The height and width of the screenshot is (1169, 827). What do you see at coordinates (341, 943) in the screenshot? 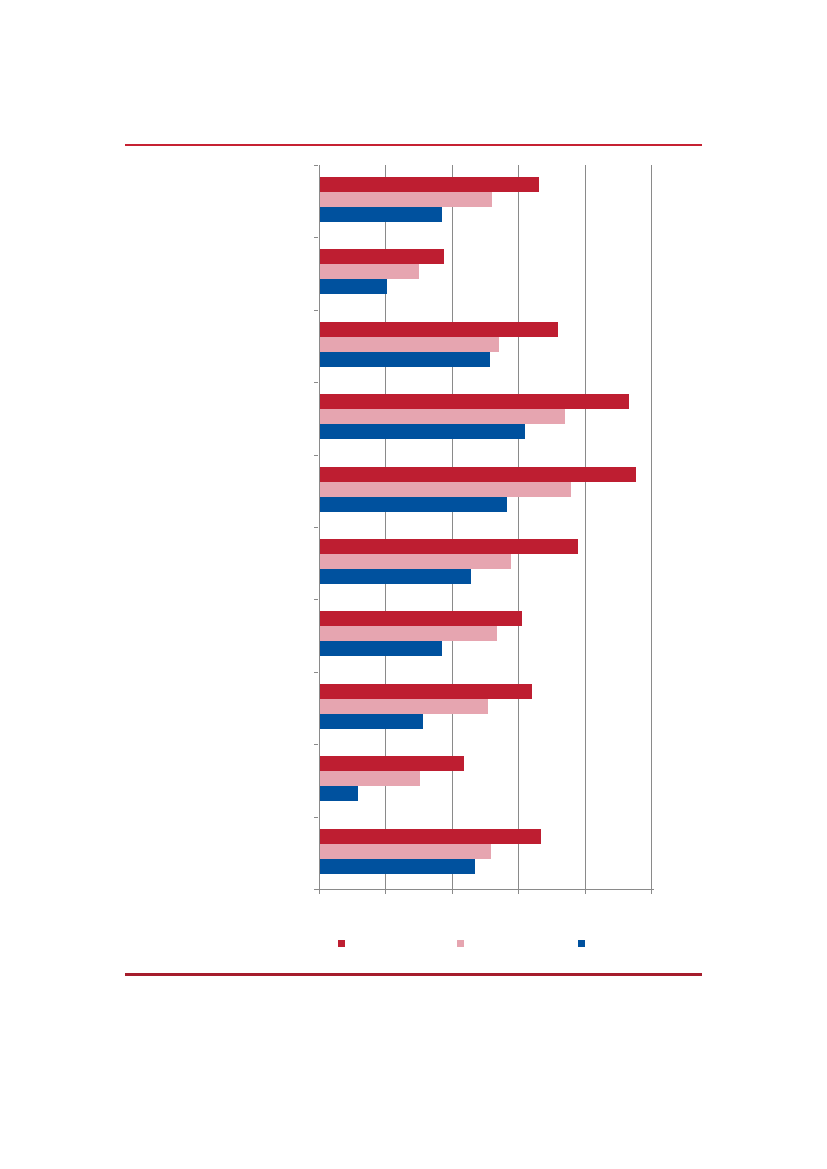
I see `legend-swatch-red` at bounding box center [341, 943].